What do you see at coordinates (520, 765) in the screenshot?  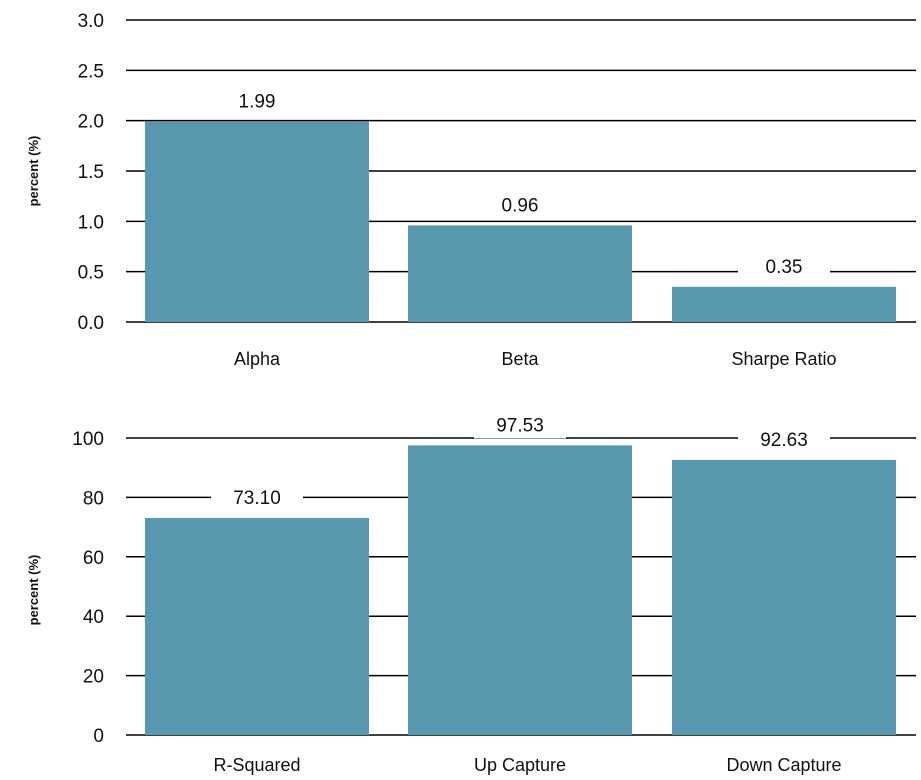 I see `x-category-label: Up Capture` at bounding box center [520, 765].